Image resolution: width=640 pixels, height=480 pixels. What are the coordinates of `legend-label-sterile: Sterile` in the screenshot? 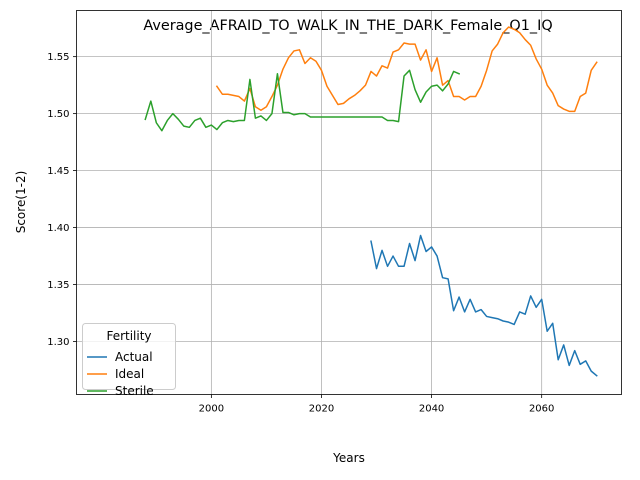 It's located at (134, 391).